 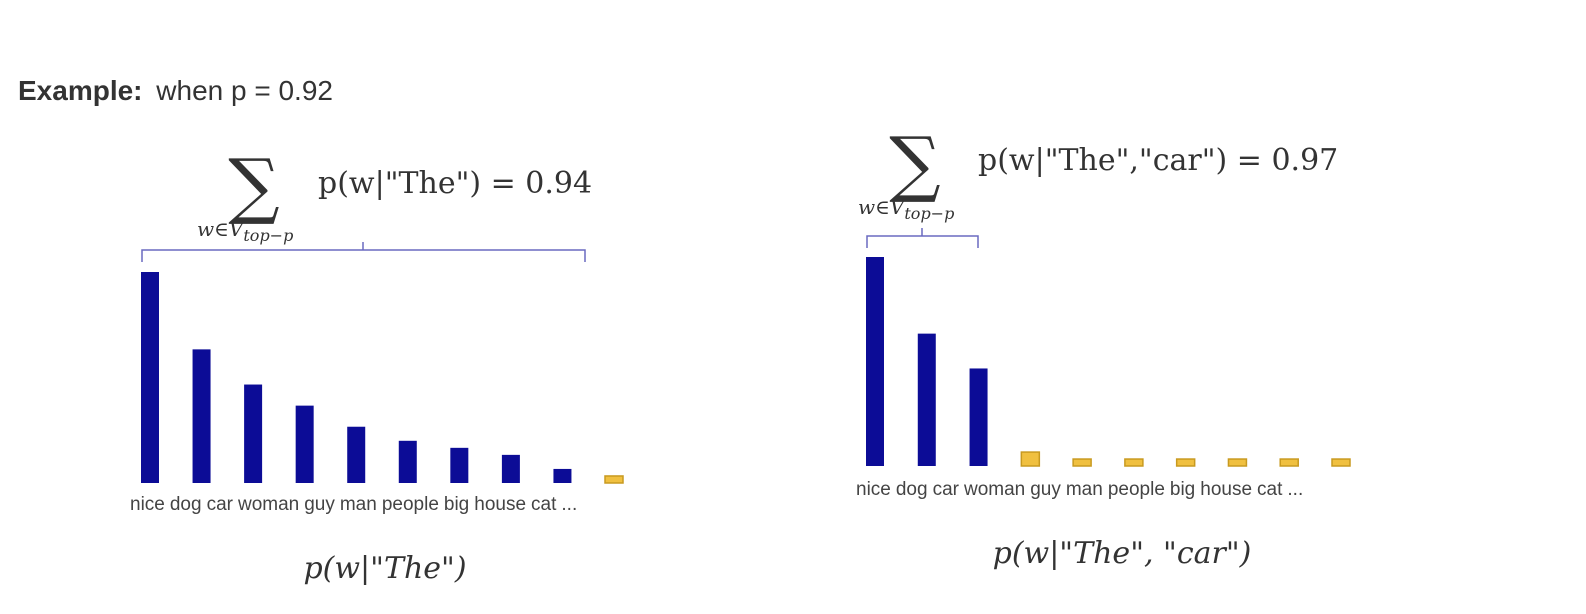 I want to click on formula: p(w|"The","car") = 0.97, so click(x=1158, y=160).